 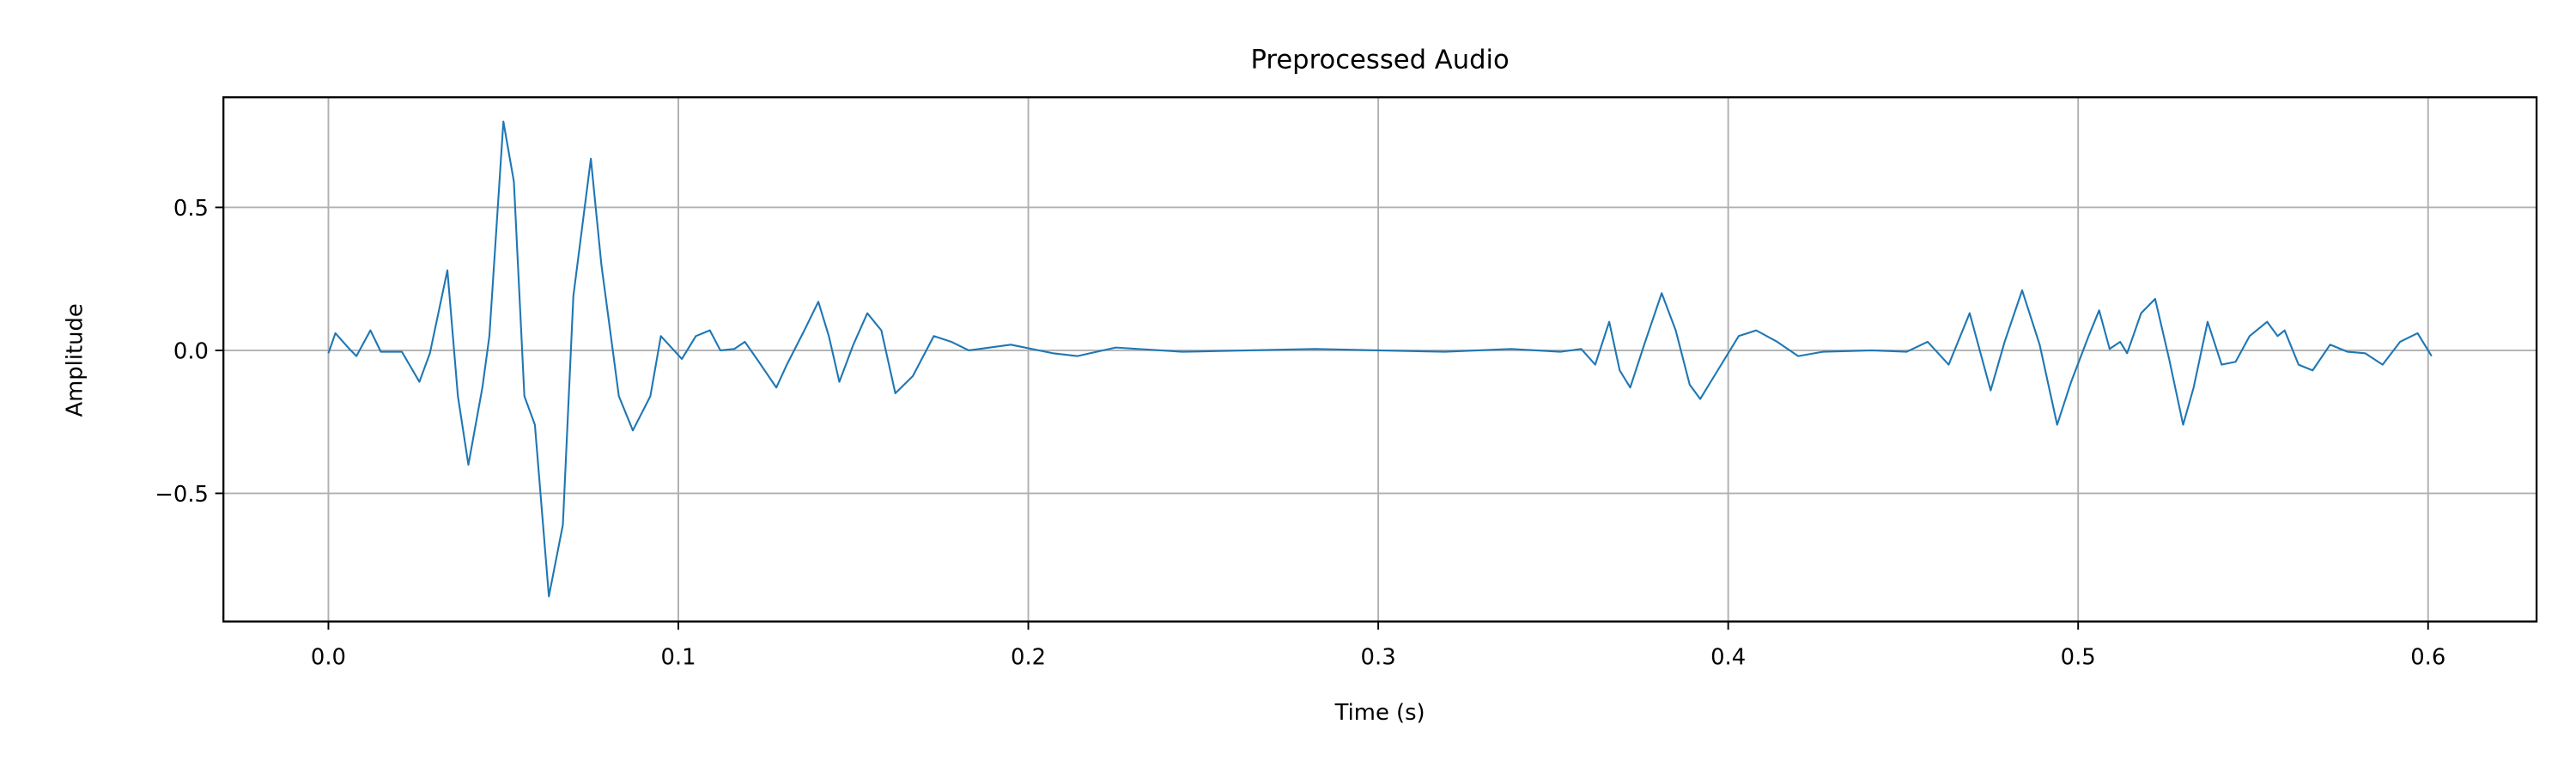 I want to click on x-tick-label: 0.5, so click(x=2078, y=657).